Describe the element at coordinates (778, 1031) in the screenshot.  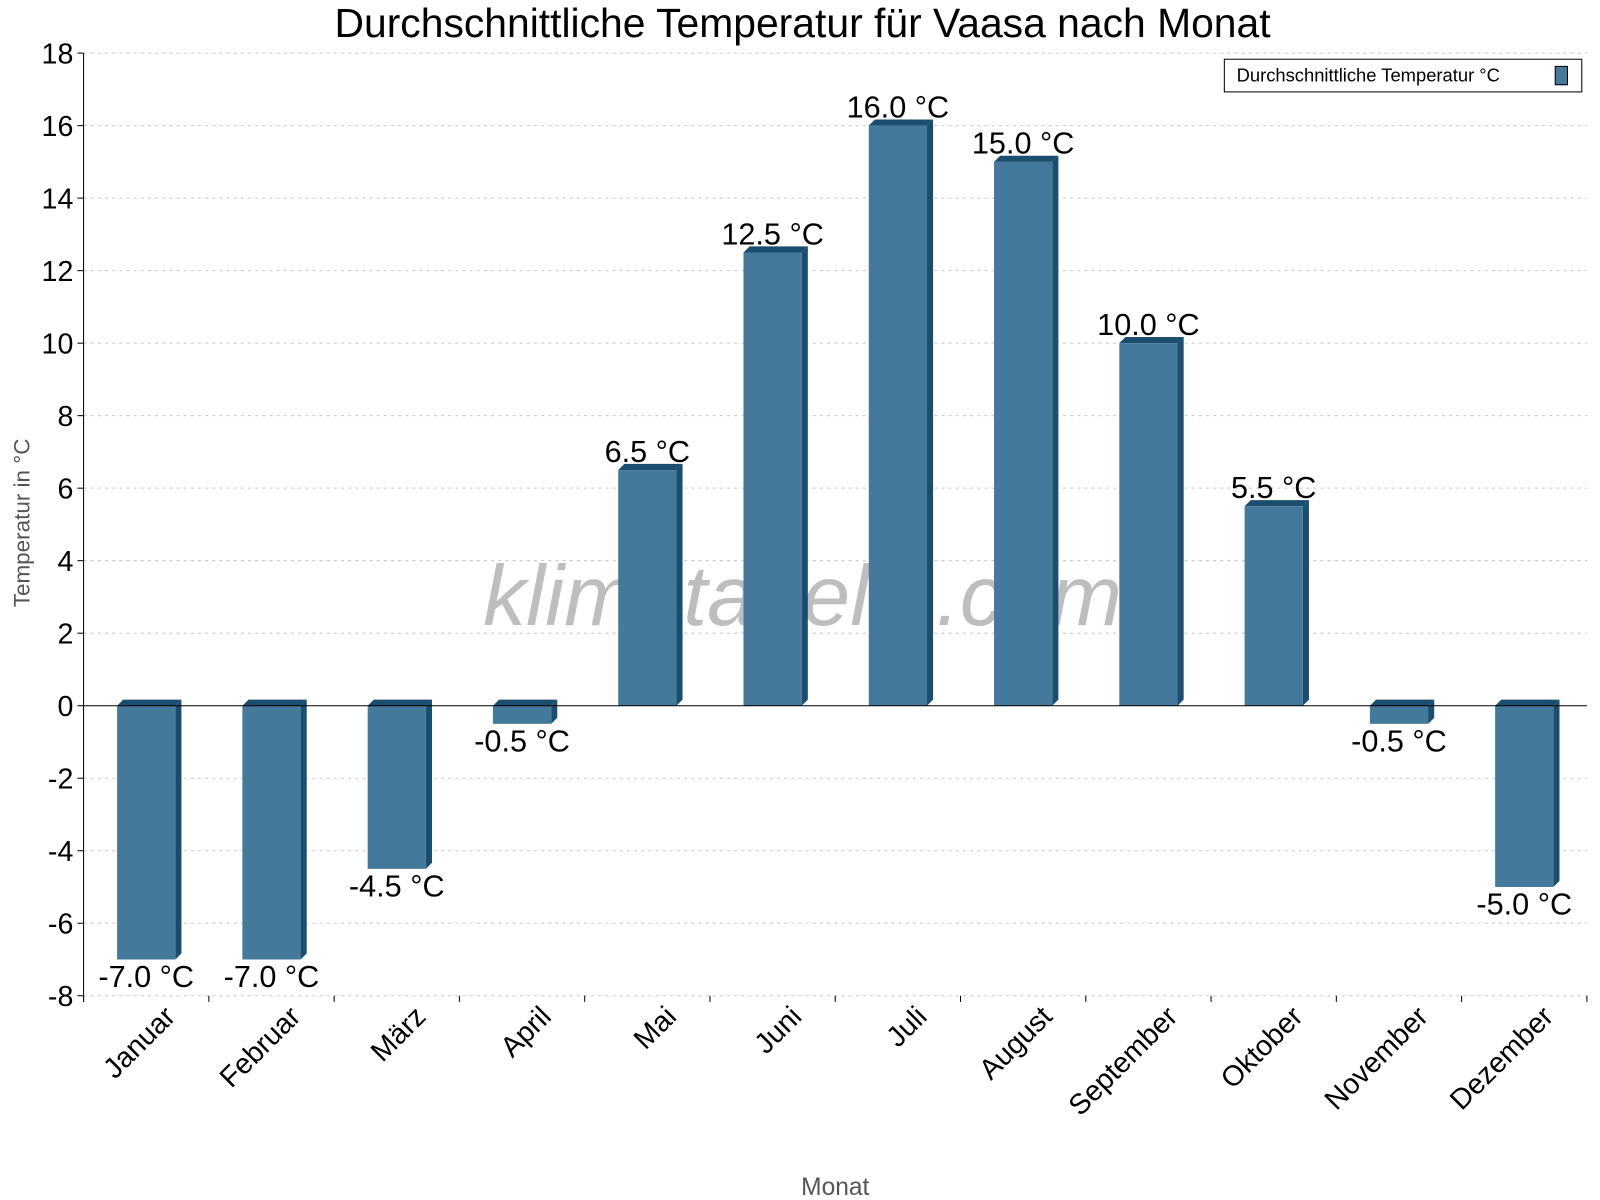
I see `x-tick-label: Juni` at that location.